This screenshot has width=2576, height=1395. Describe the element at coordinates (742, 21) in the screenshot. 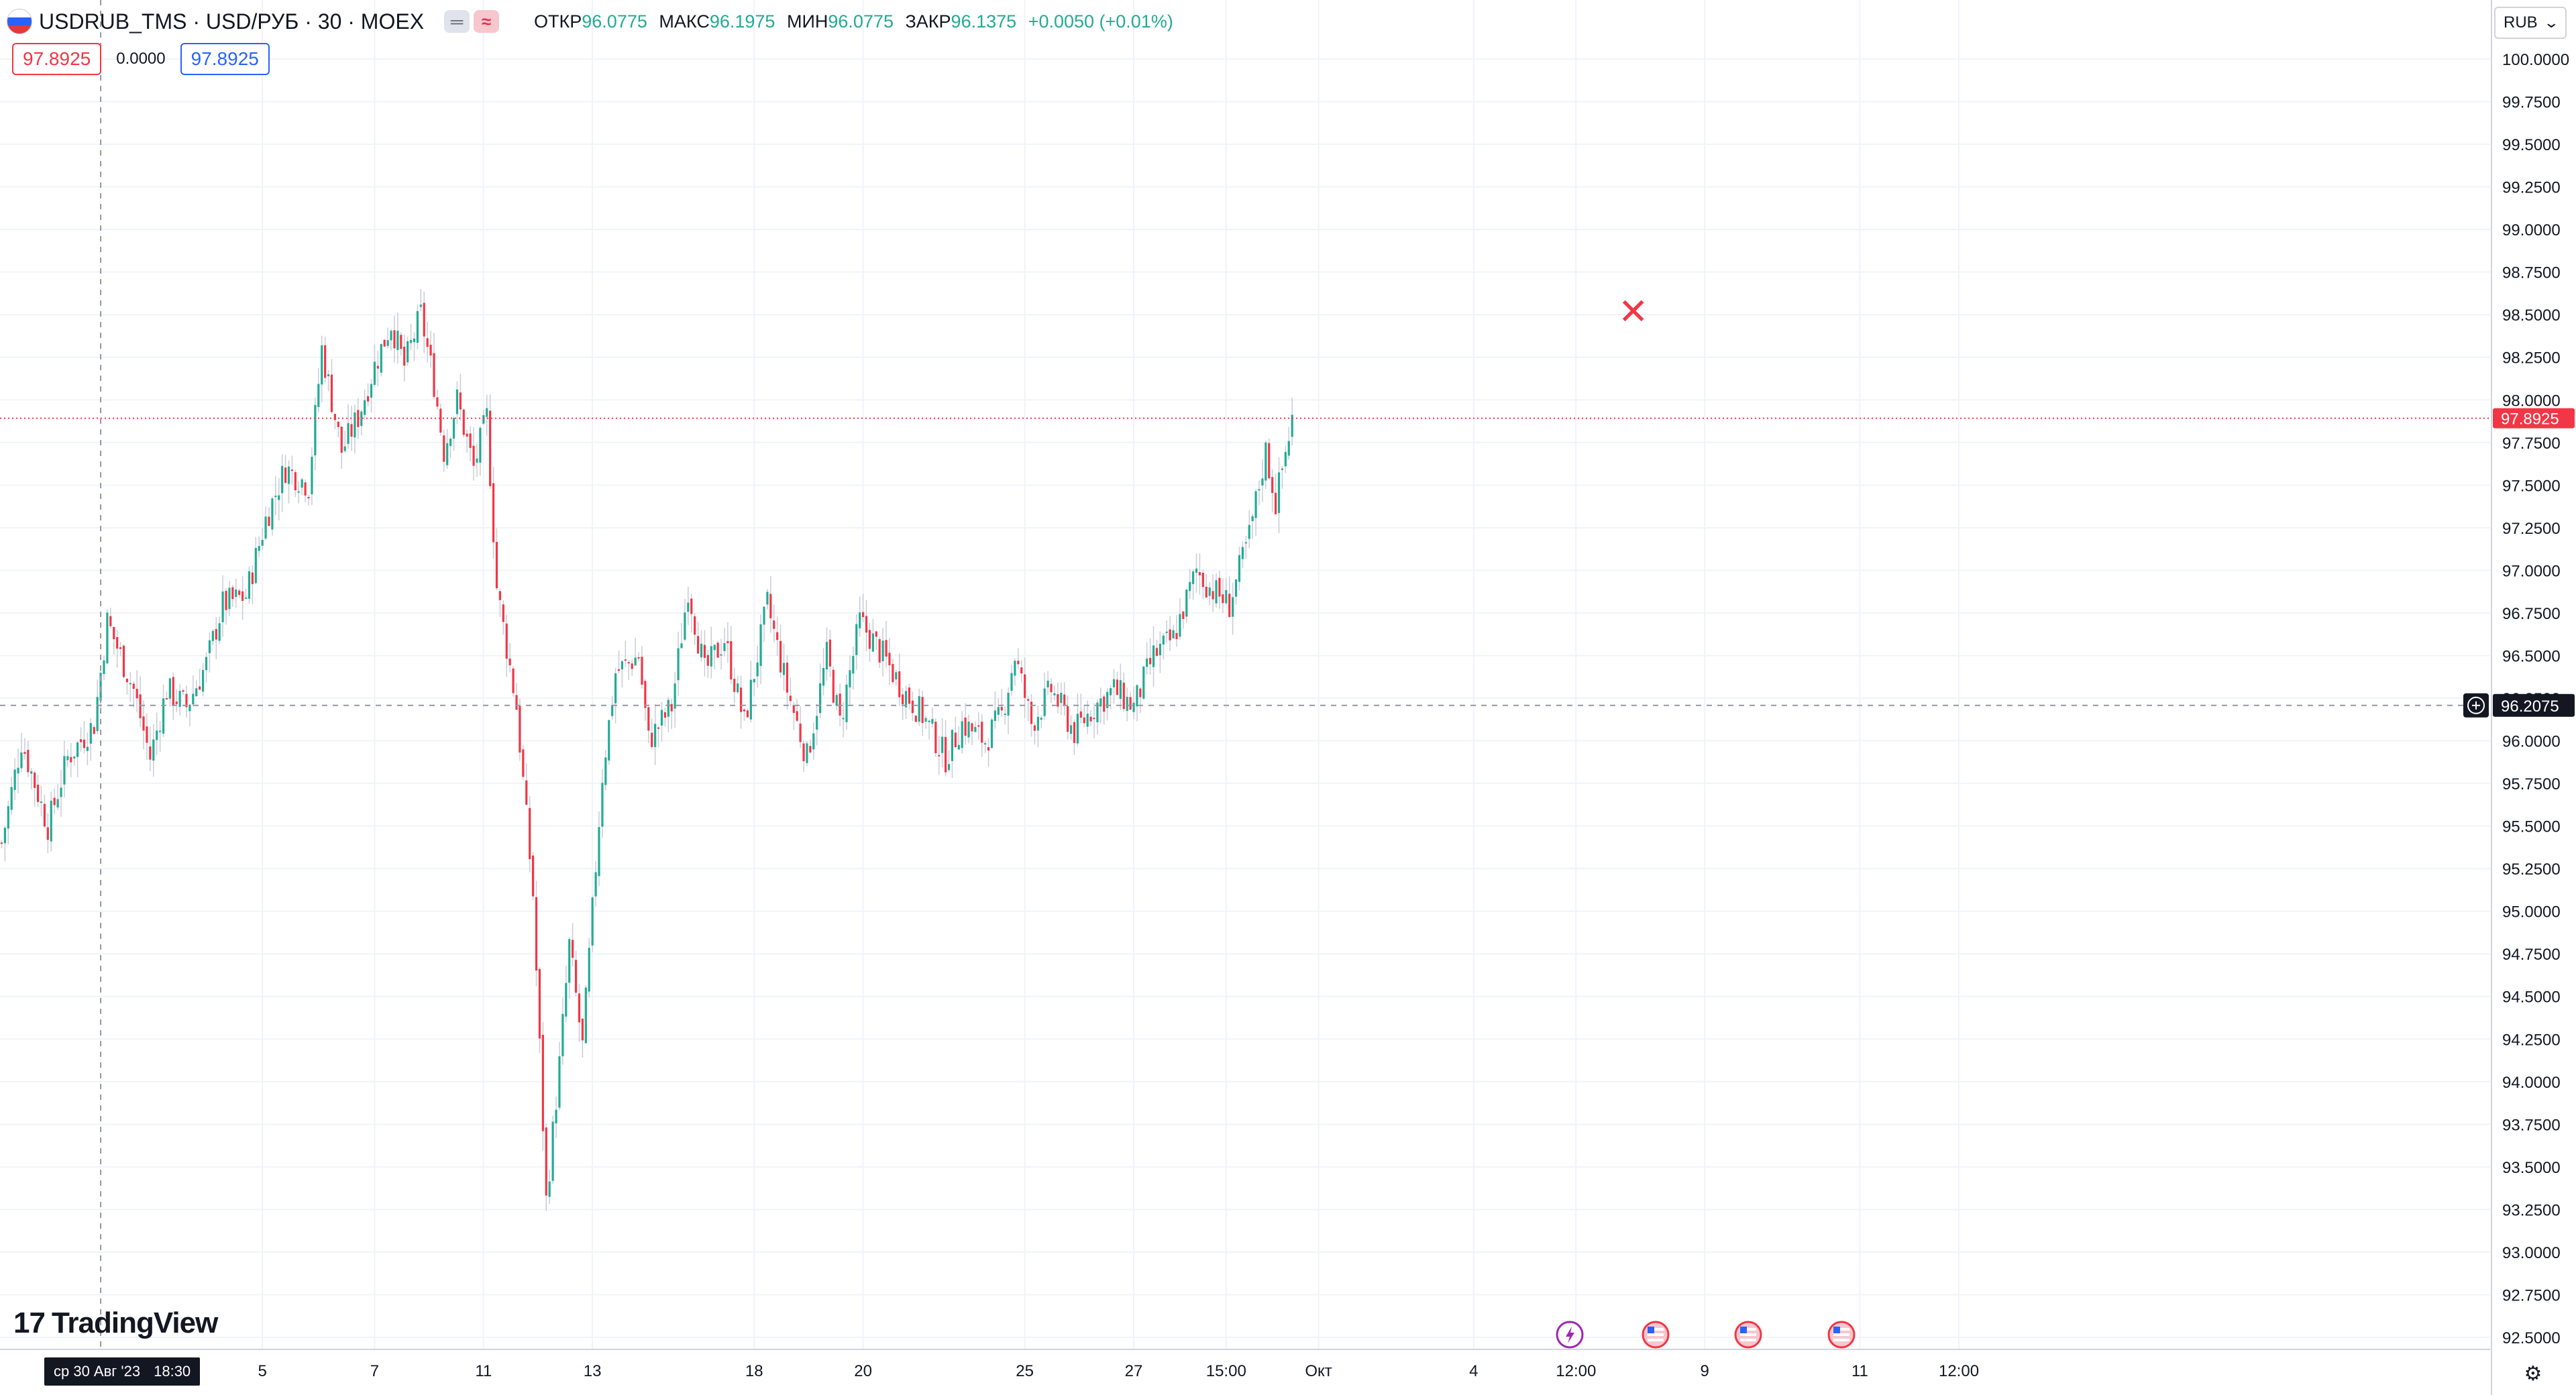

I see `high-value: 96.1975` at that location.